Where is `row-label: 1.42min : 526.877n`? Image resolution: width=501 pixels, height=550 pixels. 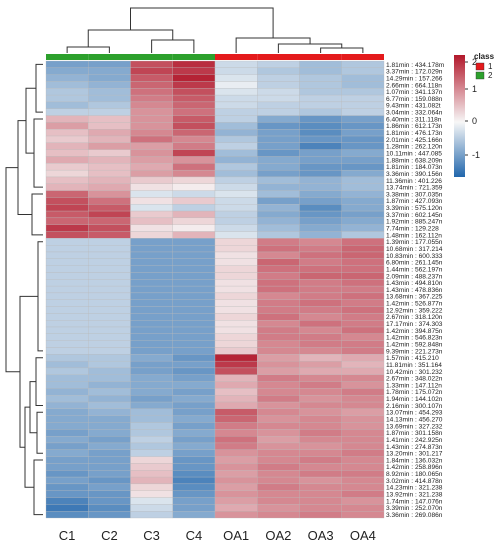 row-label: 1.42min : 526.877n is located at coordinates (414, 304).